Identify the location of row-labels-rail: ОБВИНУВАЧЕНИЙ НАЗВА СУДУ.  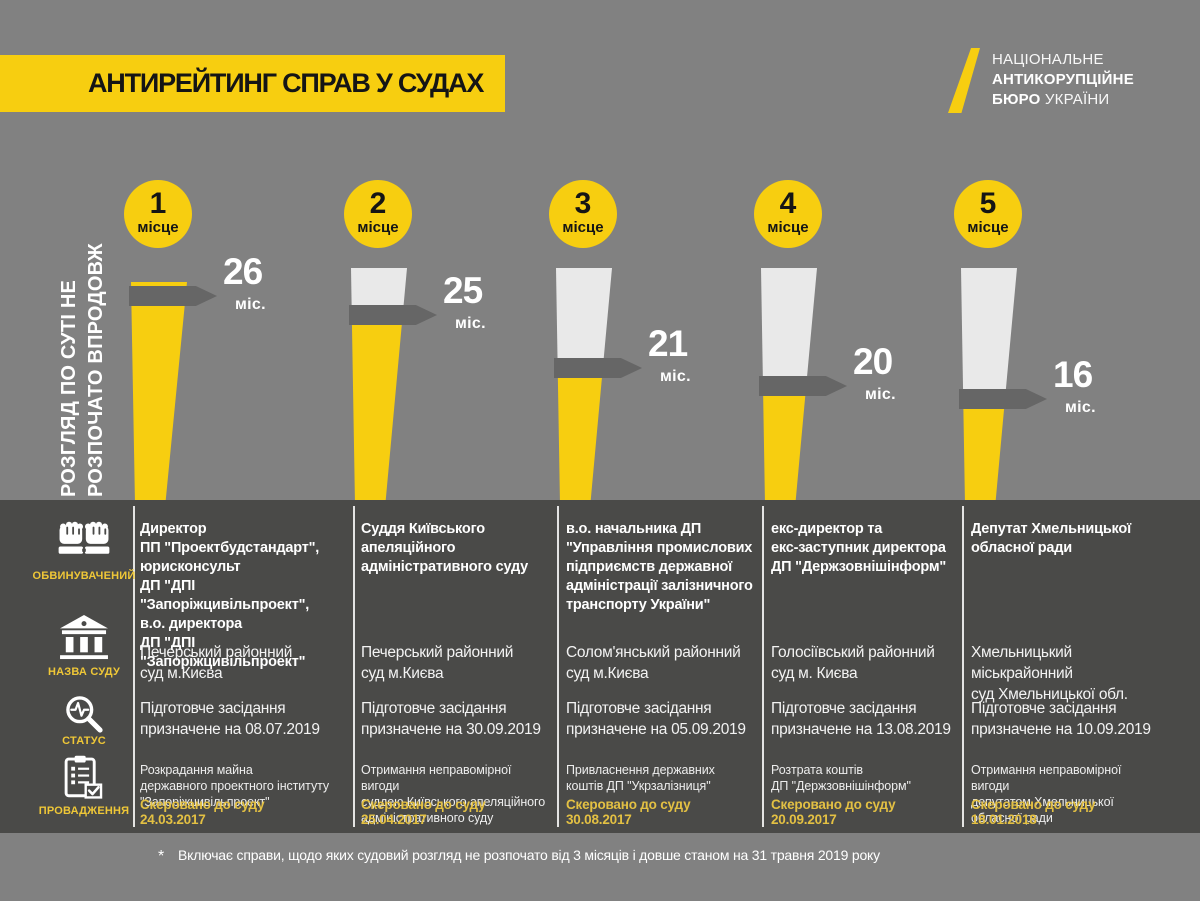
(83, 666).